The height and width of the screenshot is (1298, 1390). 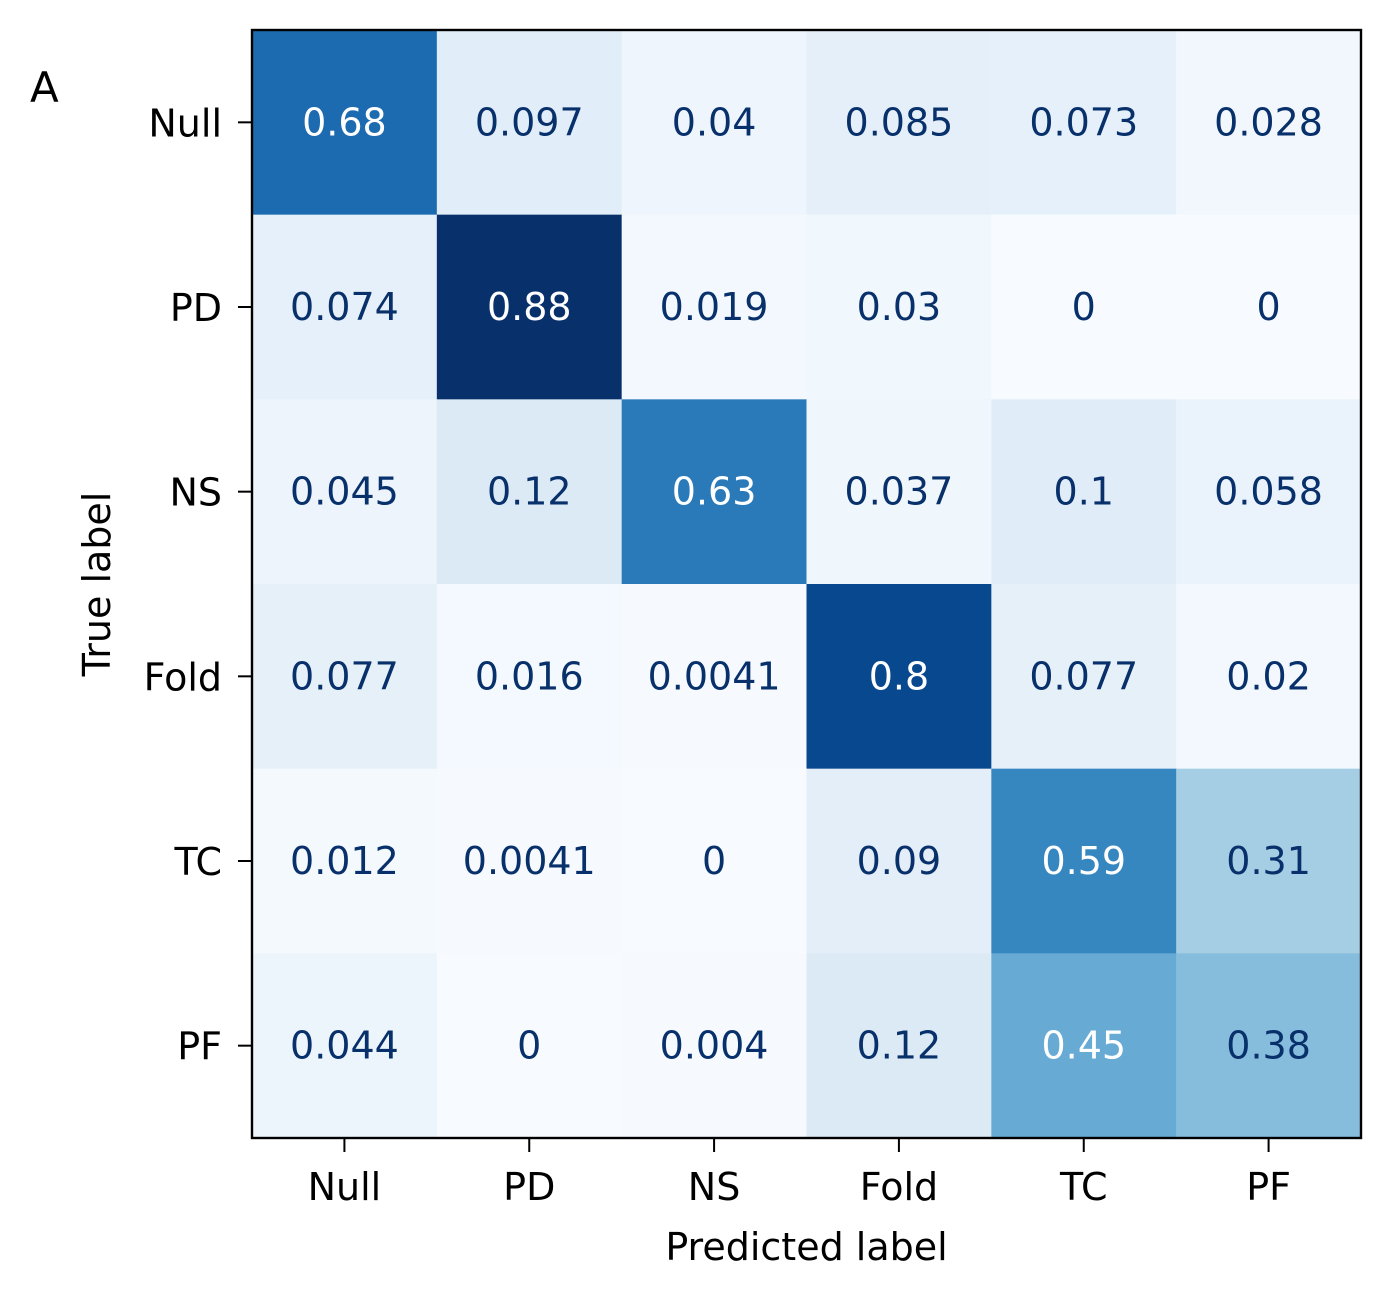 I want to click on cell-value-label: 0.058, so click(x=1268, y=492).